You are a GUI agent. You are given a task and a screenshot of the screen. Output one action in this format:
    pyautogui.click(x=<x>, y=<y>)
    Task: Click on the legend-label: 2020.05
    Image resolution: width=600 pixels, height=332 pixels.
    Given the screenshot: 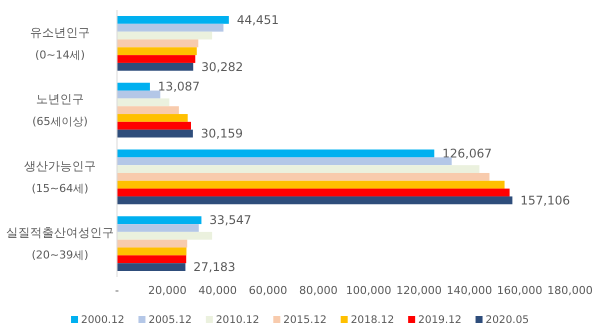 What is the action you would take?
    pyautogui.click(x=507, y=320)
    